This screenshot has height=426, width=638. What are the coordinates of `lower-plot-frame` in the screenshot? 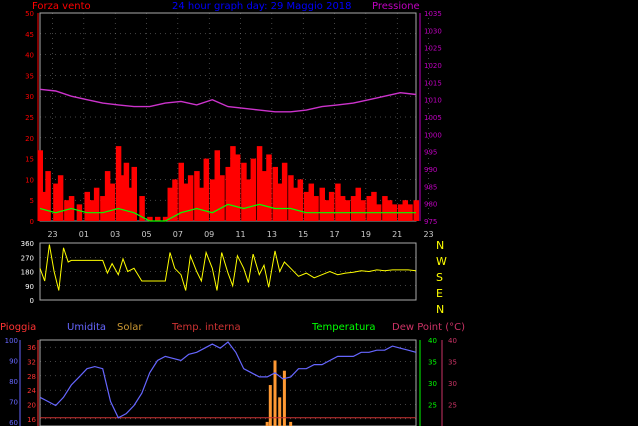 It's located at (228, 382).